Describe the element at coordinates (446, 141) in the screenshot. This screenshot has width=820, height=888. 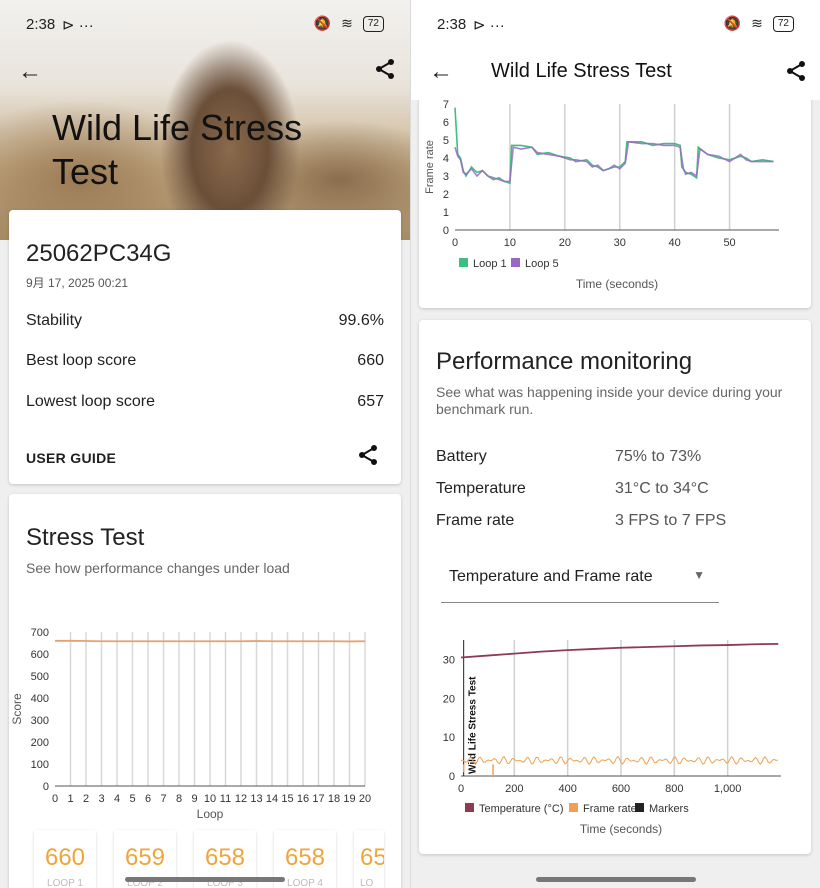
I see `y-tick-label: 5` at that location.